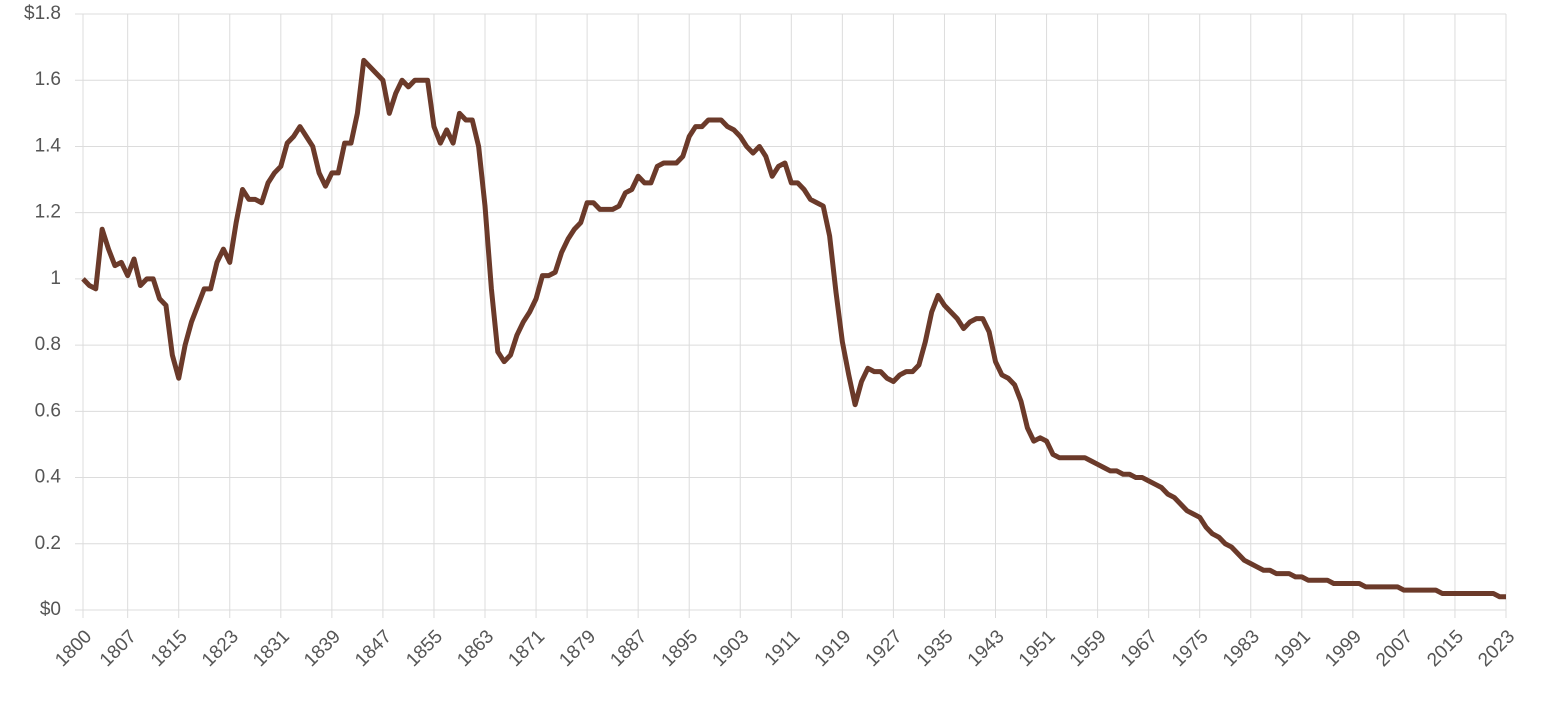  I want to click on x-tick-label: 1919, so click(833, 648).